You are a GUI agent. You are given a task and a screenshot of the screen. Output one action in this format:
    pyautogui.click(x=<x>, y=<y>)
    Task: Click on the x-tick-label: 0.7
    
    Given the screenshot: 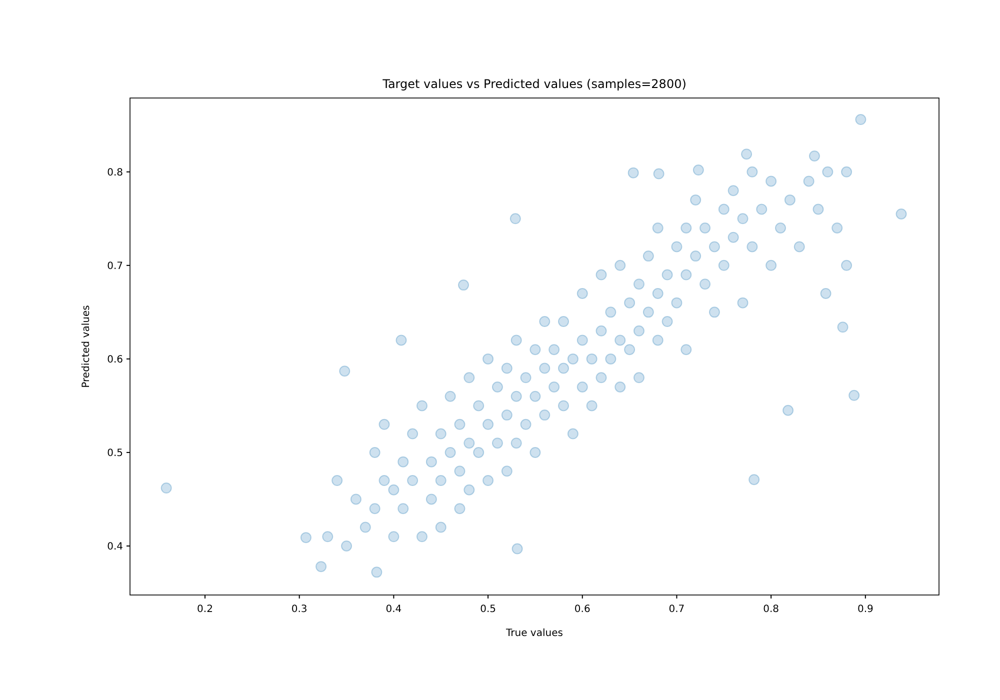 What is the action you would take?
    pyautogui.click(x=676, y=609)
    